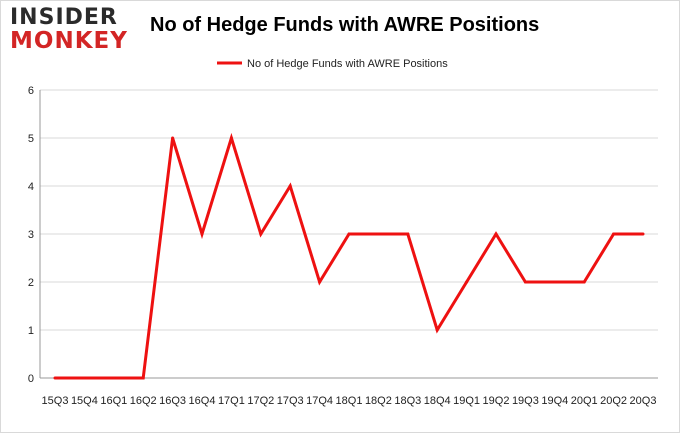 Image resolution: width=680 pixels, height=433 pixels. Describe the element at coordinates (554, 401) in the screenshot. I see `x-tick-label-19Q4: 19Q4` at that location.